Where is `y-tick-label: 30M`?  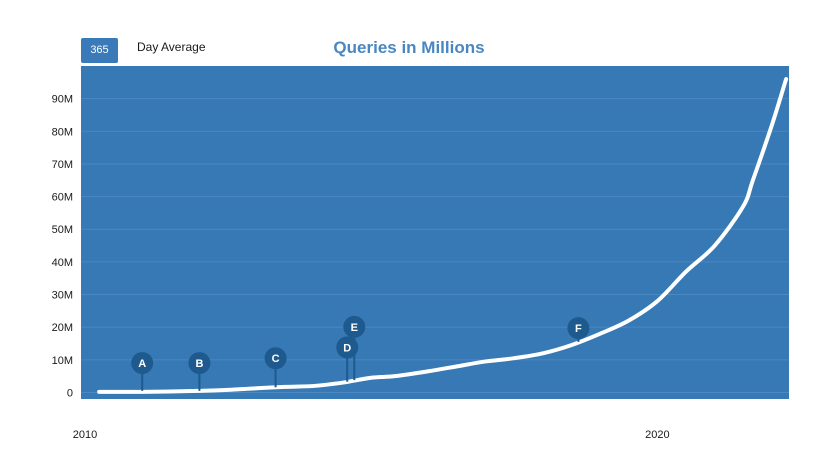
y-tick-label: 30M is located at coordinates (62, 296).